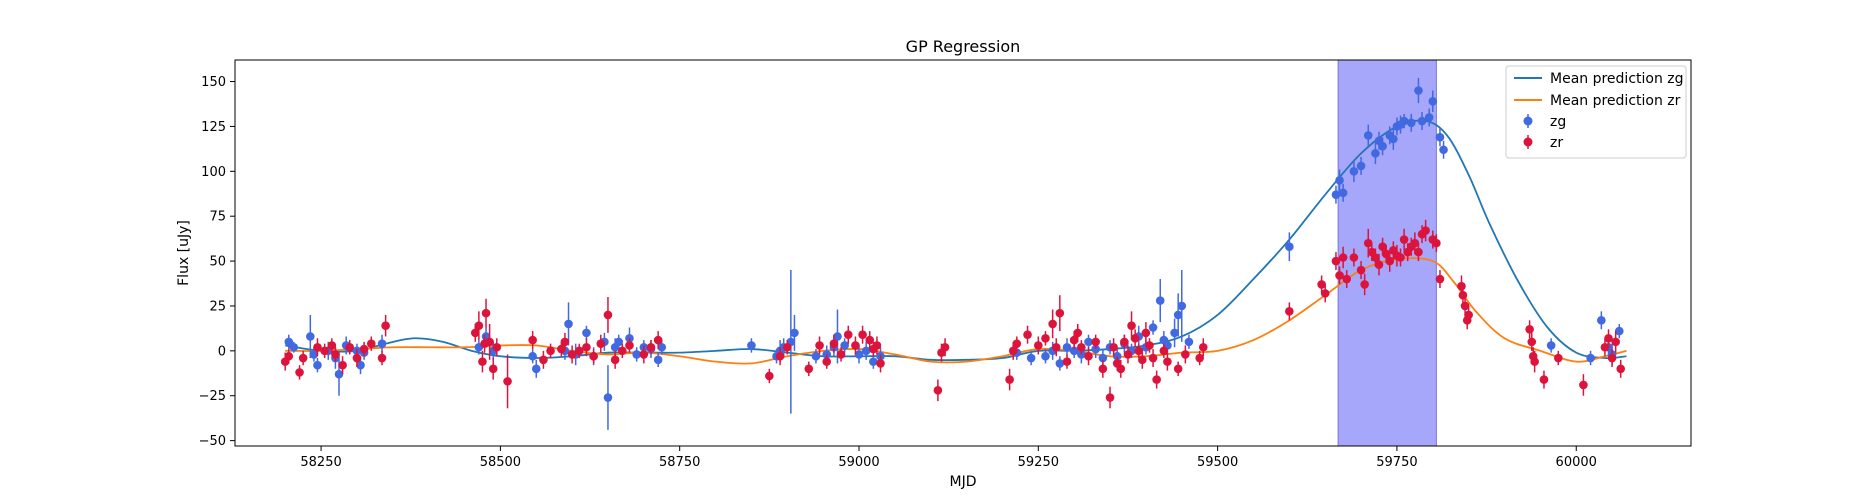 The height and width of the screenshot is (500, 1875). Describe the element at coordinates (217, 306) in the screenshot. I see `y-tick-label: 25` at that location.